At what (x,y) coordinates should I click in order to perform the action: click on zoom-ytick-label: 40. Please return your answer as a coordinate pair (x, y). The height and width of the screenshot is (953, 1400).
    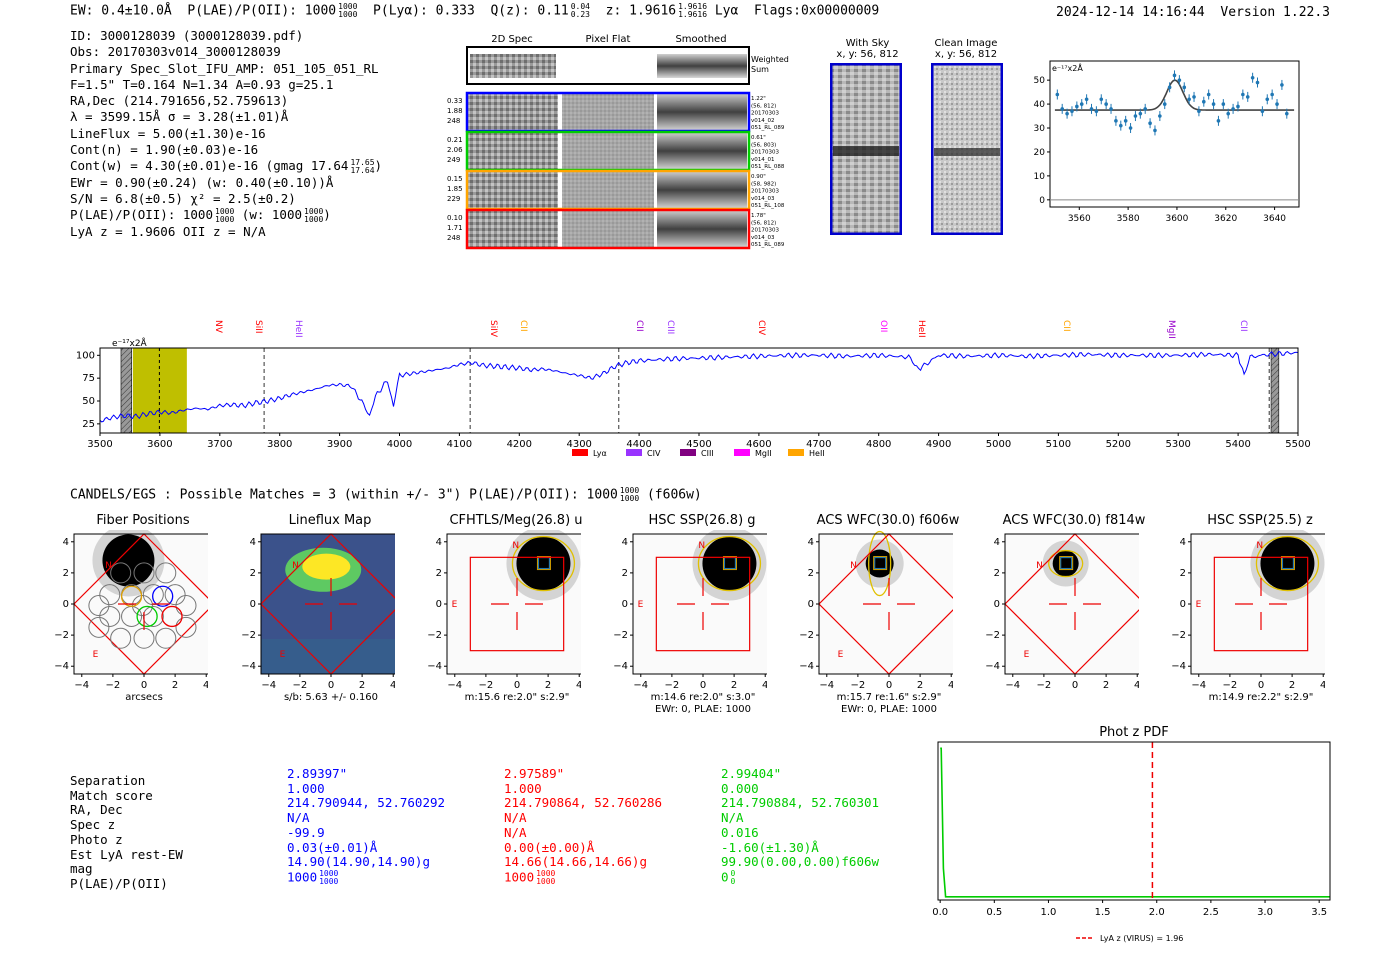
    Looking at the image, I should click on (1040, 105).